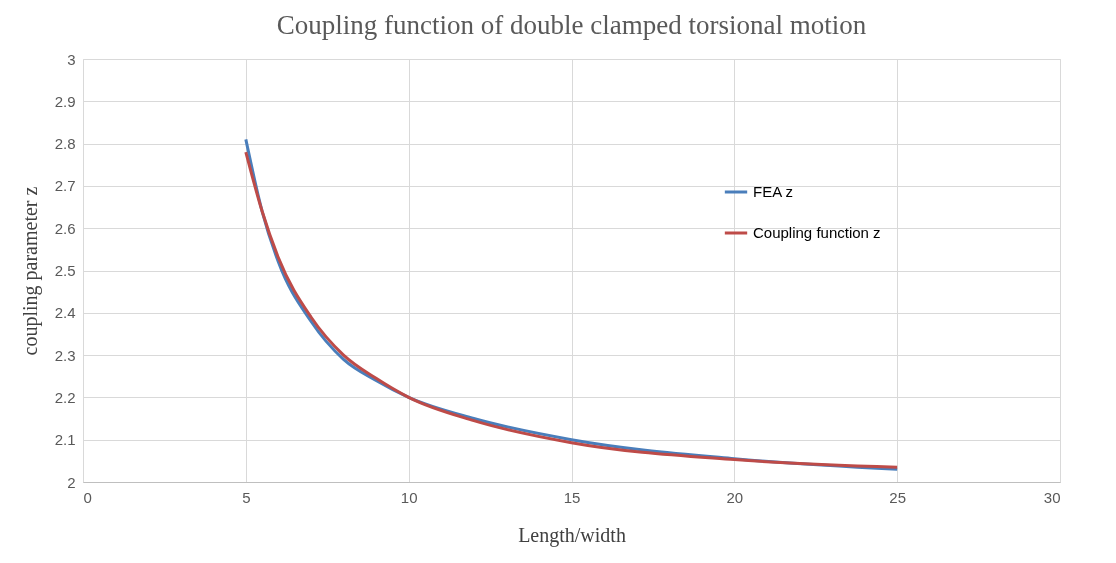 This screenshot has height=563, width=1116. Describe the element at coordinates (65, 355) in the screenshot. I see `y-tick-label: 2.3` at that location.